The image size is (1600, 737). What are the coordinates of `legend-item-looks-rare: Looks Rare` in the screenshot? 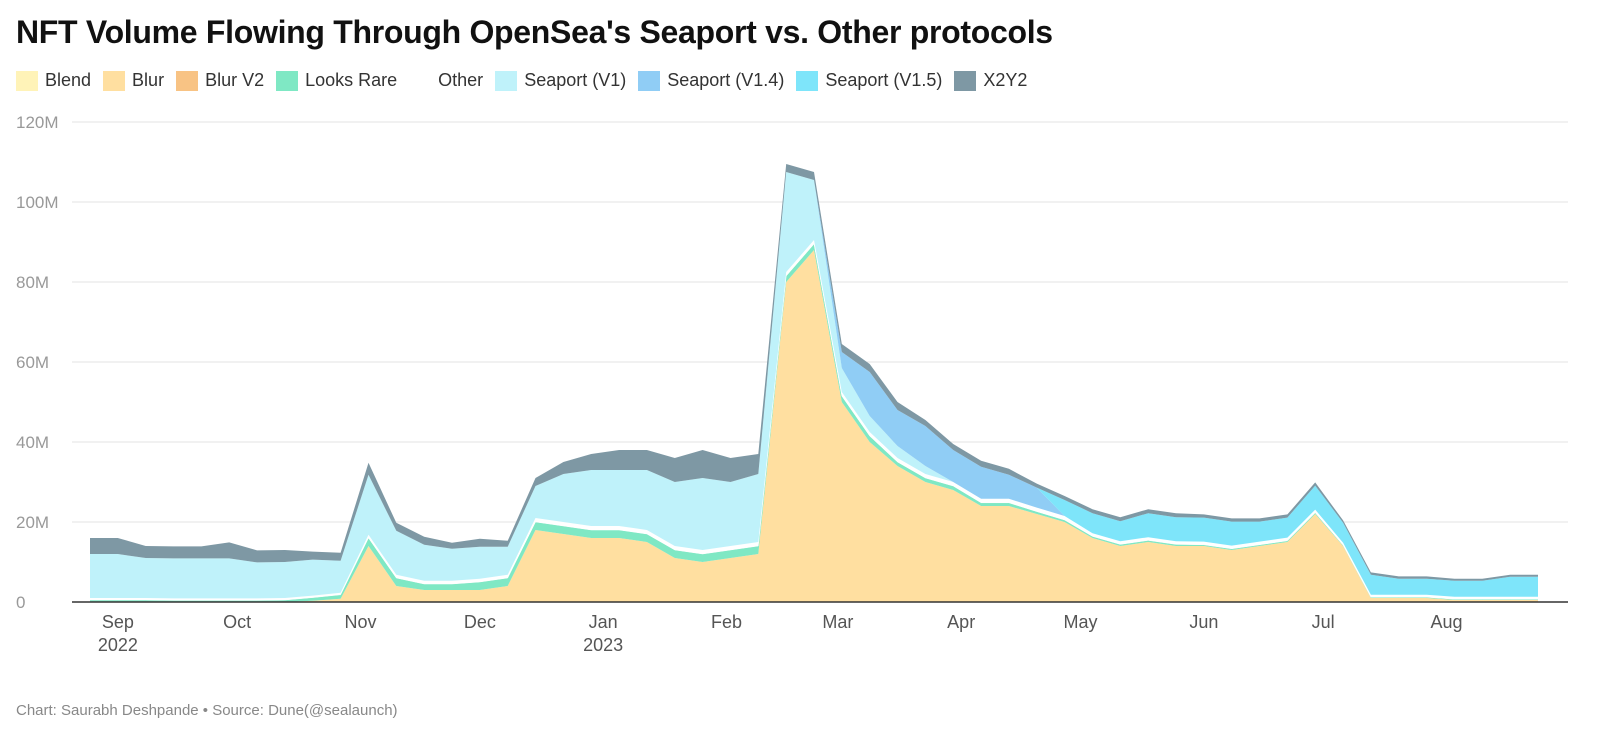 It's located at (336, 80).